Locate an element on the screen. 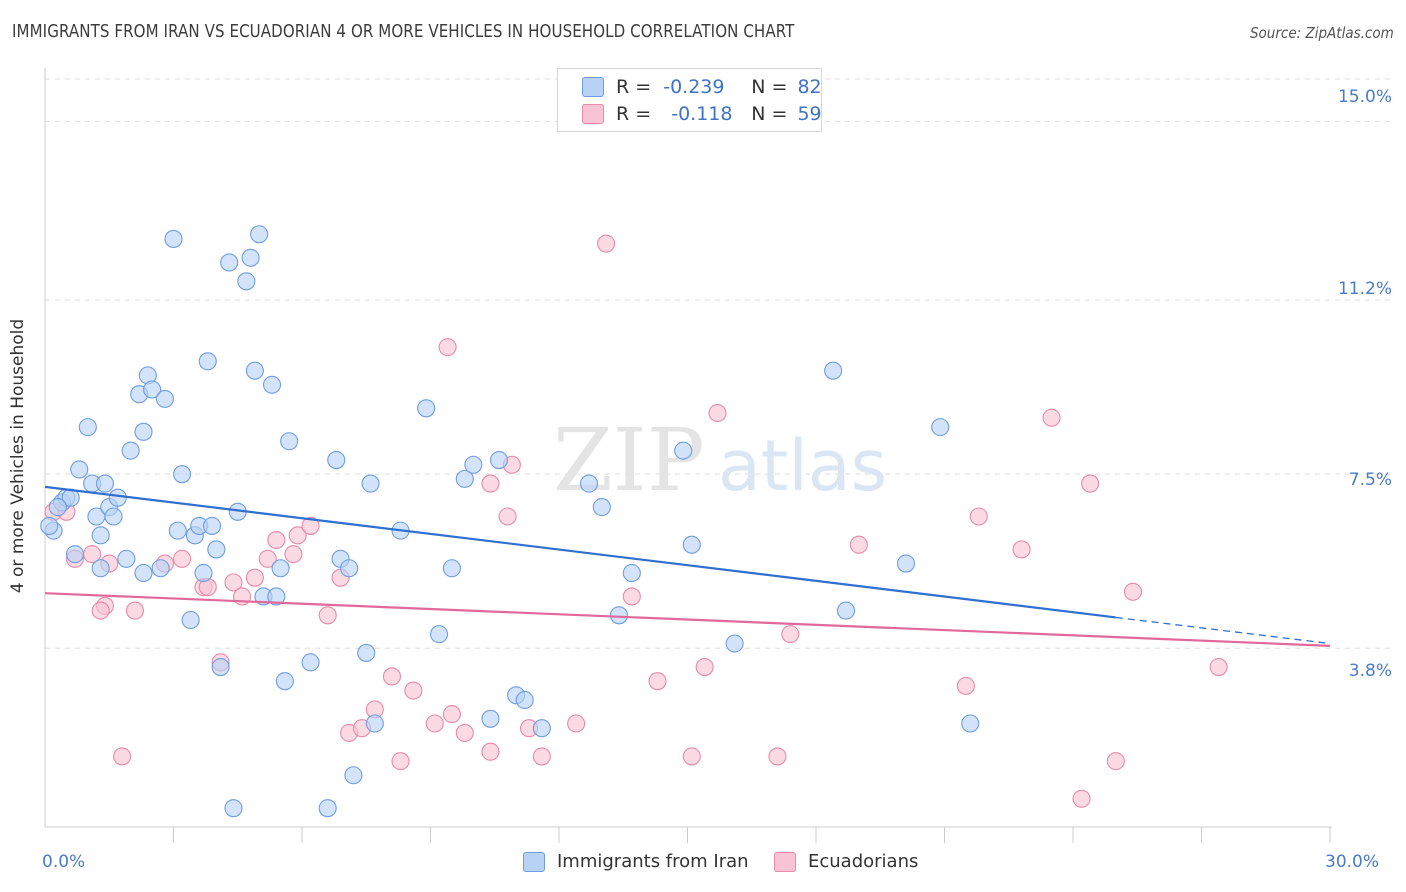 This screenshot has height=892, width=1406. y-tick-label: 7.5% is located at coordinates (1370, 480).